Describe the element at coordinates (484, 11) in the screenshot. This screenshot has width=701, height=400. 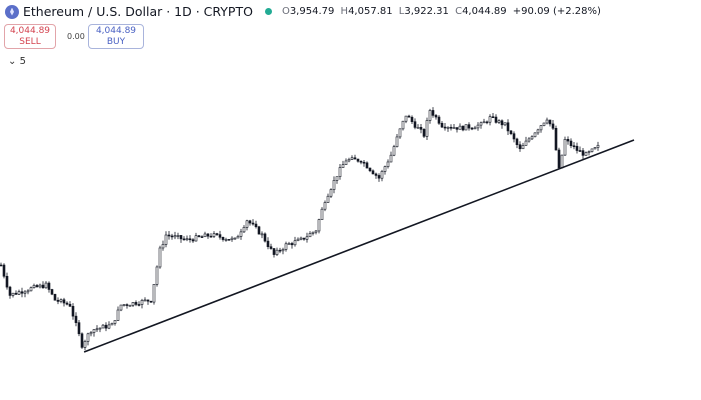
I see `close-value: 4,044.89` at that location.